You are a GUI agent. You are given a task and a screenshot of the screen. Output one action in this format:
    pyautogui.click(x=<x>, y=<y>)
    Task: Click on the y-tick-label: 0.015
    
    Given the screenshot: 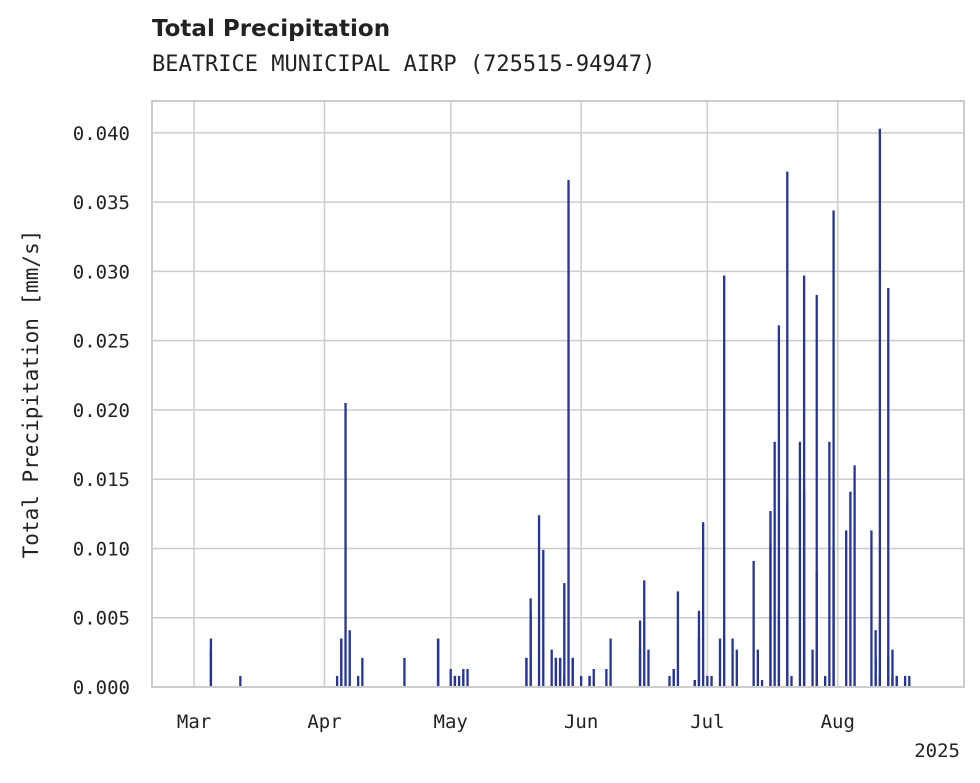 What is the action you would take?
    pyautogui.click(x=101, y=480)
    